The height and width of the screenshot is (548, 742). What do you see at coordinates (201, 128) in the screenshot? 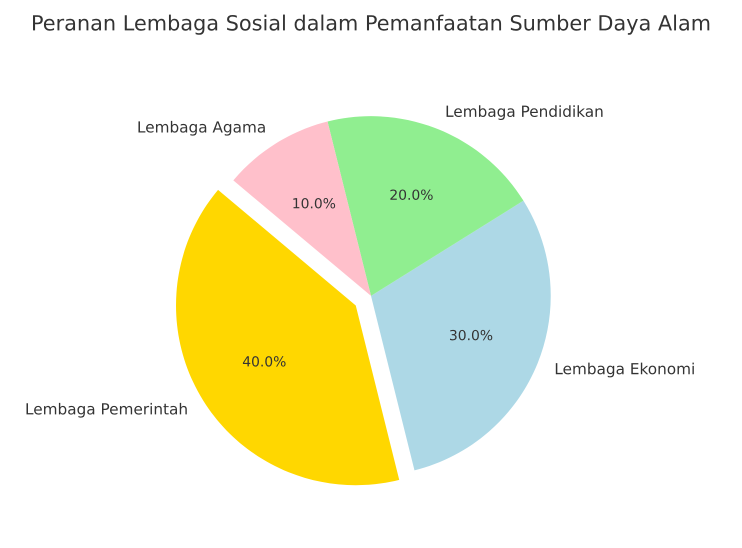
I see `slice-label: Lembaga Agama` at bounding box center [201, 128].